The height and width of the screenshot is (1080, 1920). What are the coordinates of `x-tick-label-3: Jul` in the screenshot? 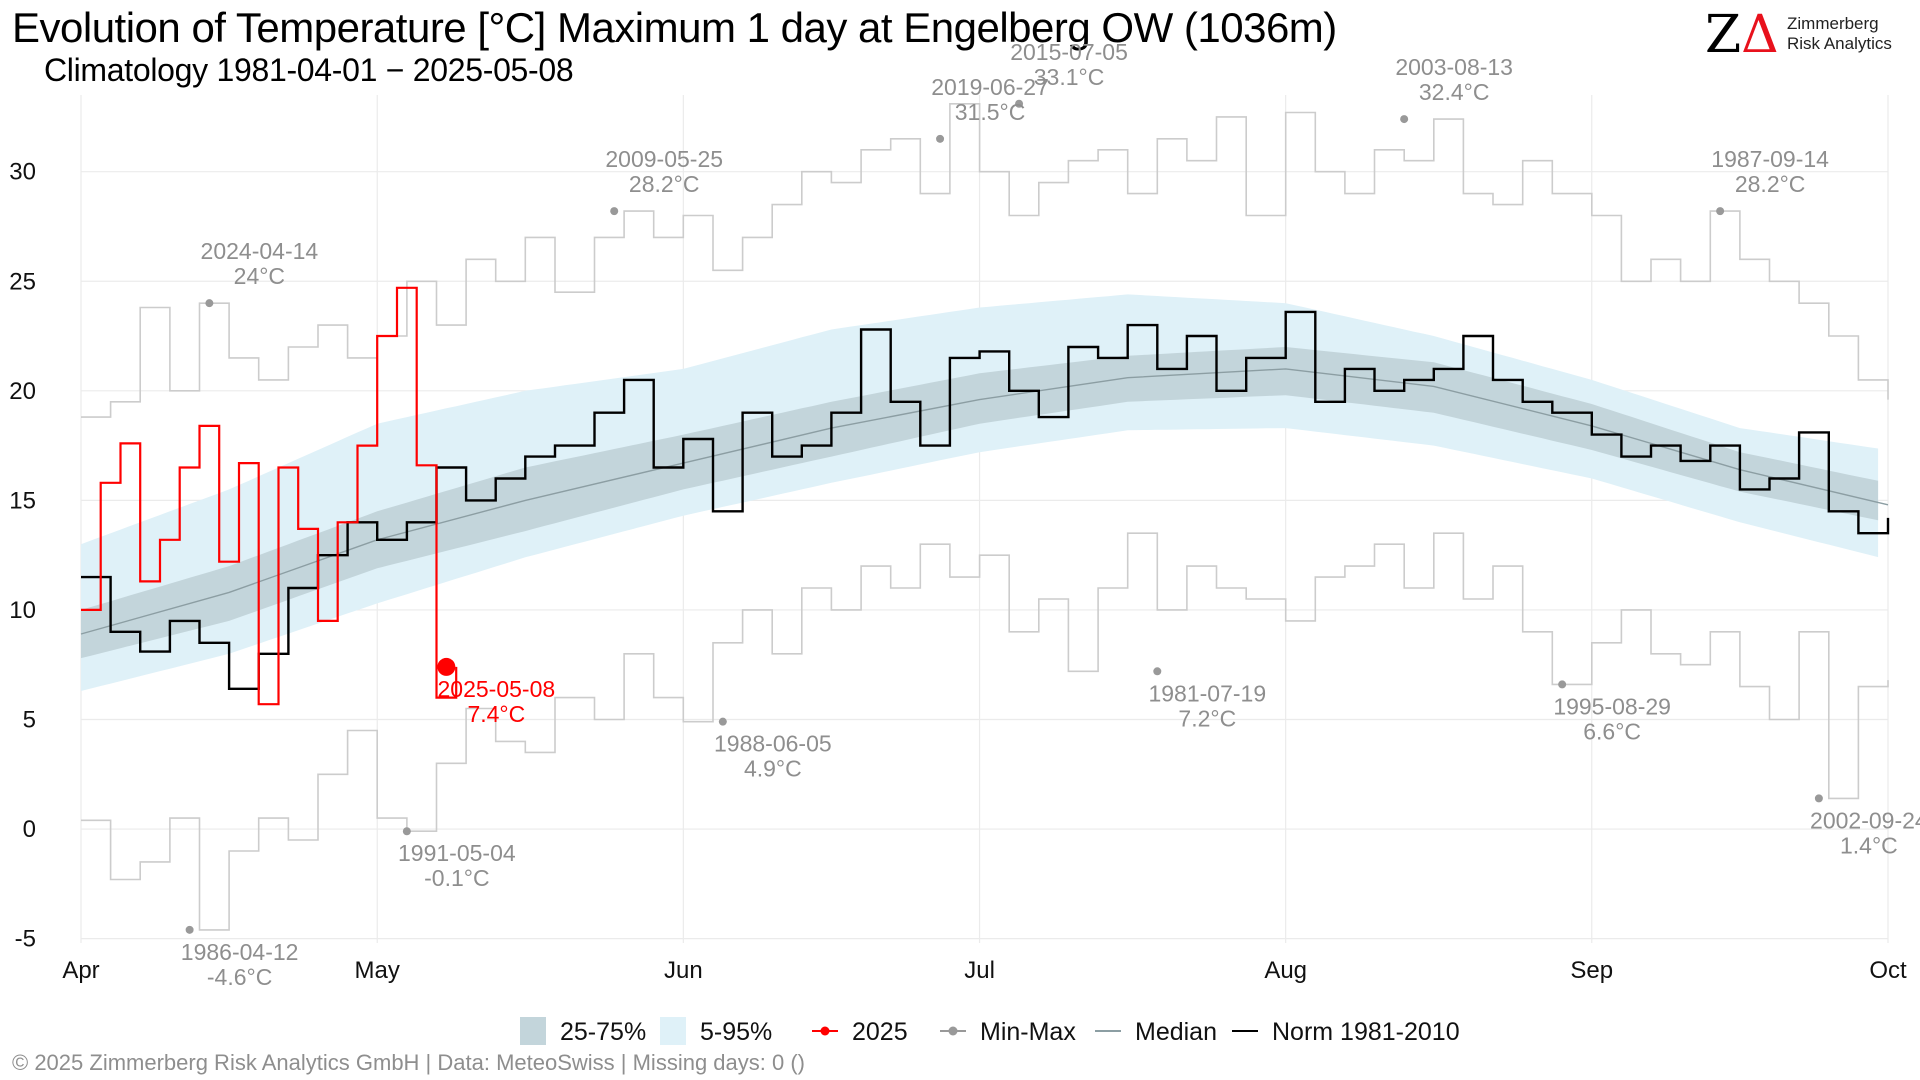 It's located at (979, 970).